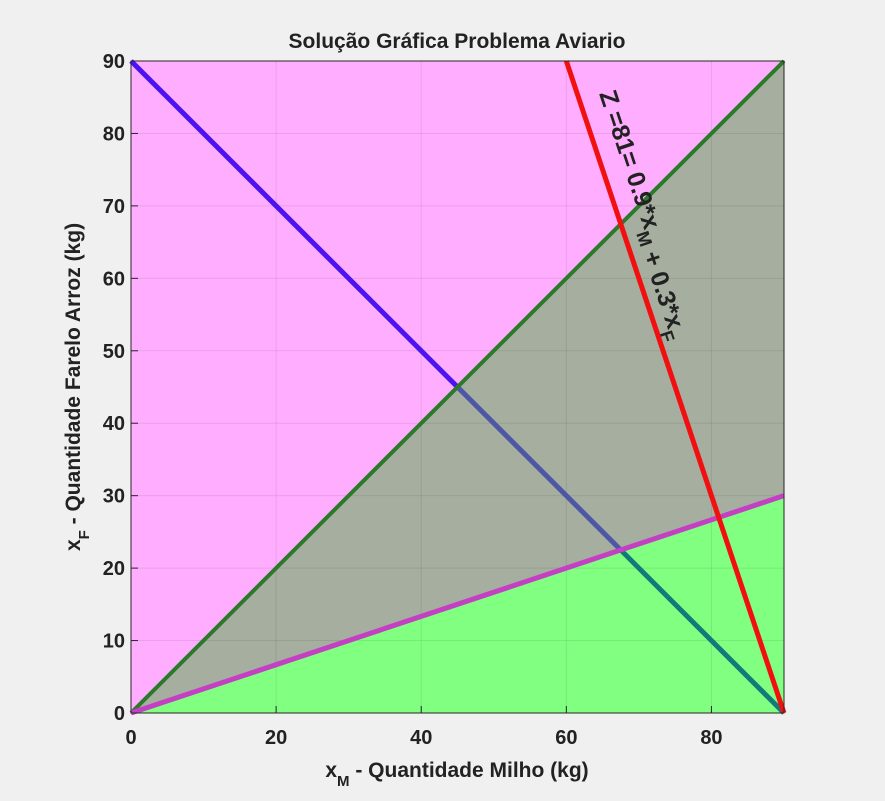 This screenshot has width=885, height=801. Describe the element at coordinates (711, 738) in the screenshot. I see `x-tick-label-80: 80` at that location.